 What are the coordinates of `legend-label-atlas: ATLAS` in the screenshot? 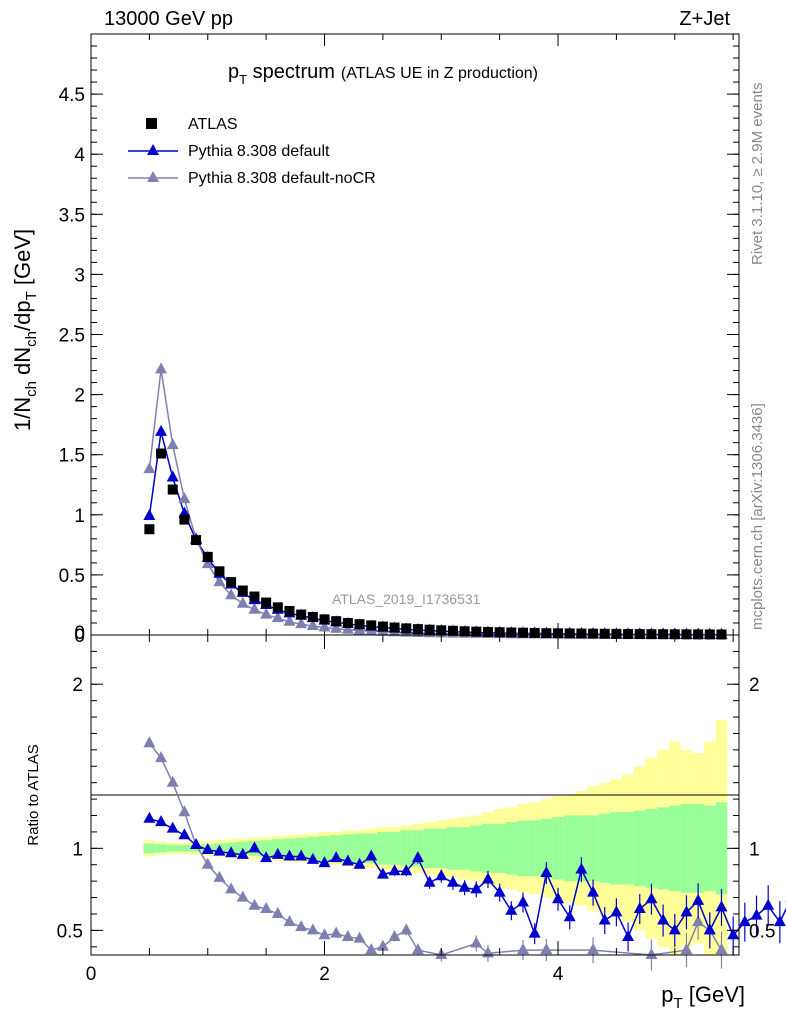 It's located at (213, 124).